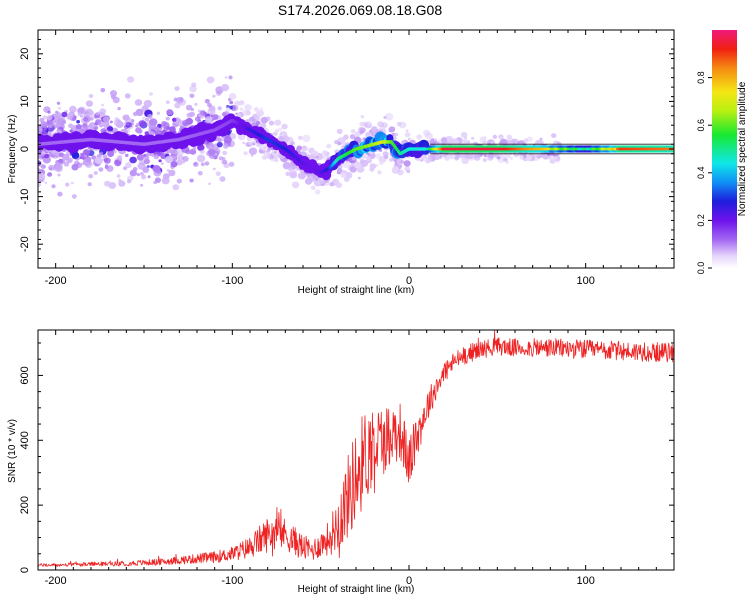  Describe the element at coordinates (25, 54) in the screenshot. I see `spectrogram-ytick-label: 20` at that location.